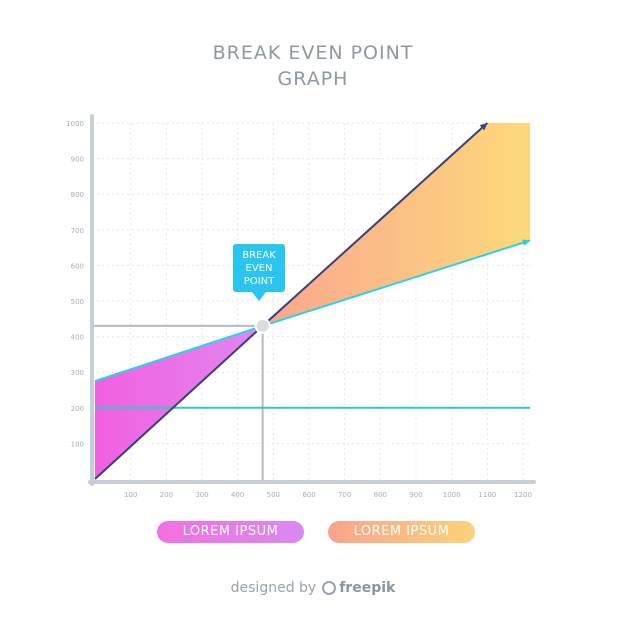  Describe the element at coordinates (313, 66) in the screenshot. I see `chart-title: BREAK EVEN POINT GRAPH` at that location.